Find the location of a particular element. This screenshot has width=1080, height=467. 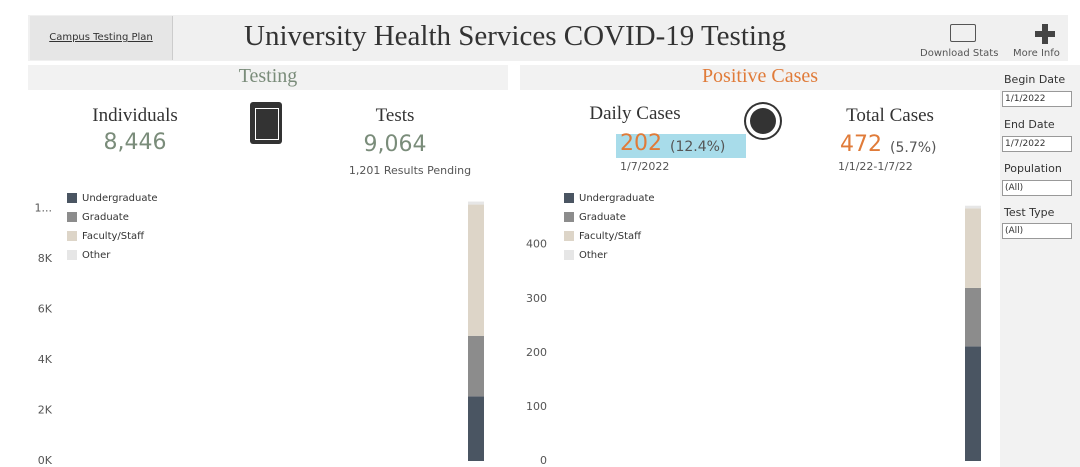

individuals-value: 8,446 is located at coordinates (135, 142).